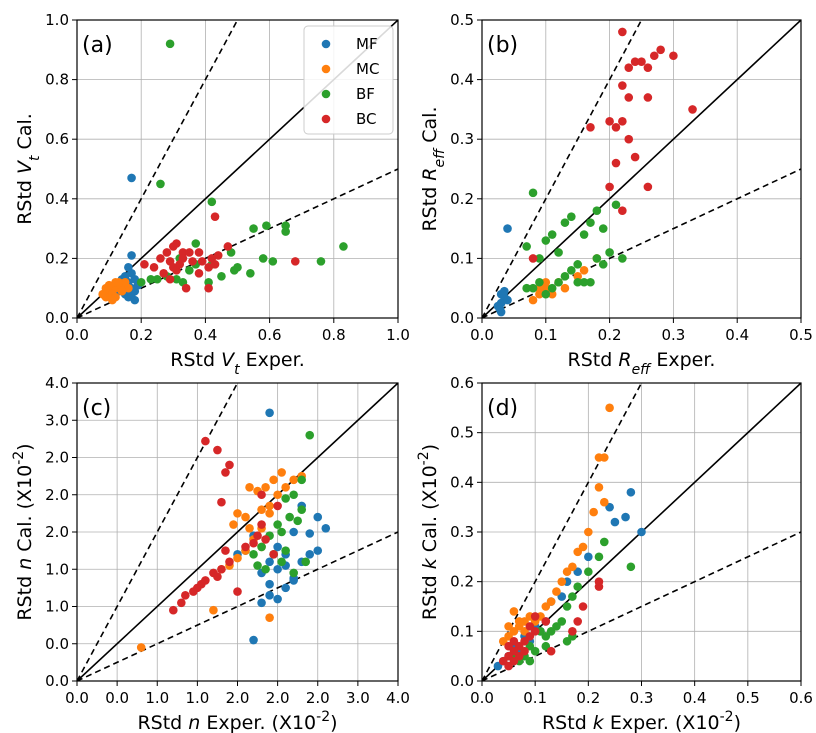 This screenshot has width=816, height=733. What do you see at coordinates (28, 169) in the screenshot?
I see `y-axis-label: RStd Vt Cal.` at bounding box center [28, 169].